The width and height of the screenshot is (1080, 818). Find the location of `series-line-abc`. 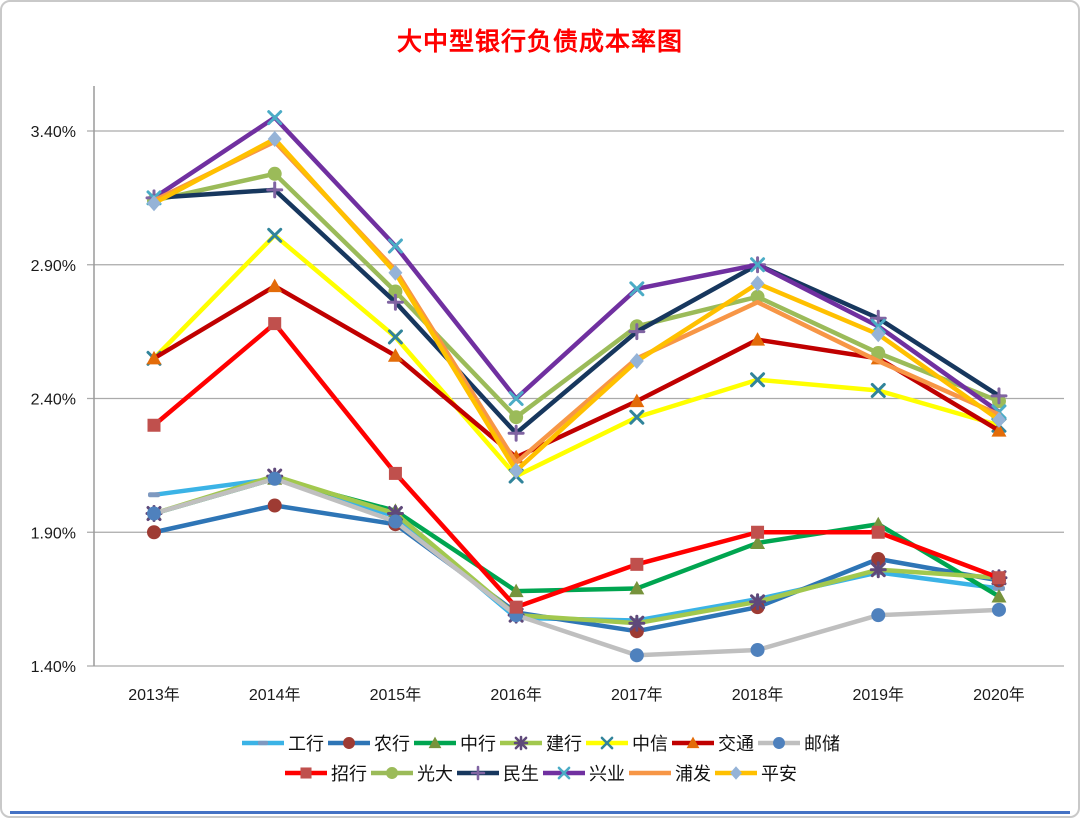

series-line-abc is located at coordinates (576, 568).